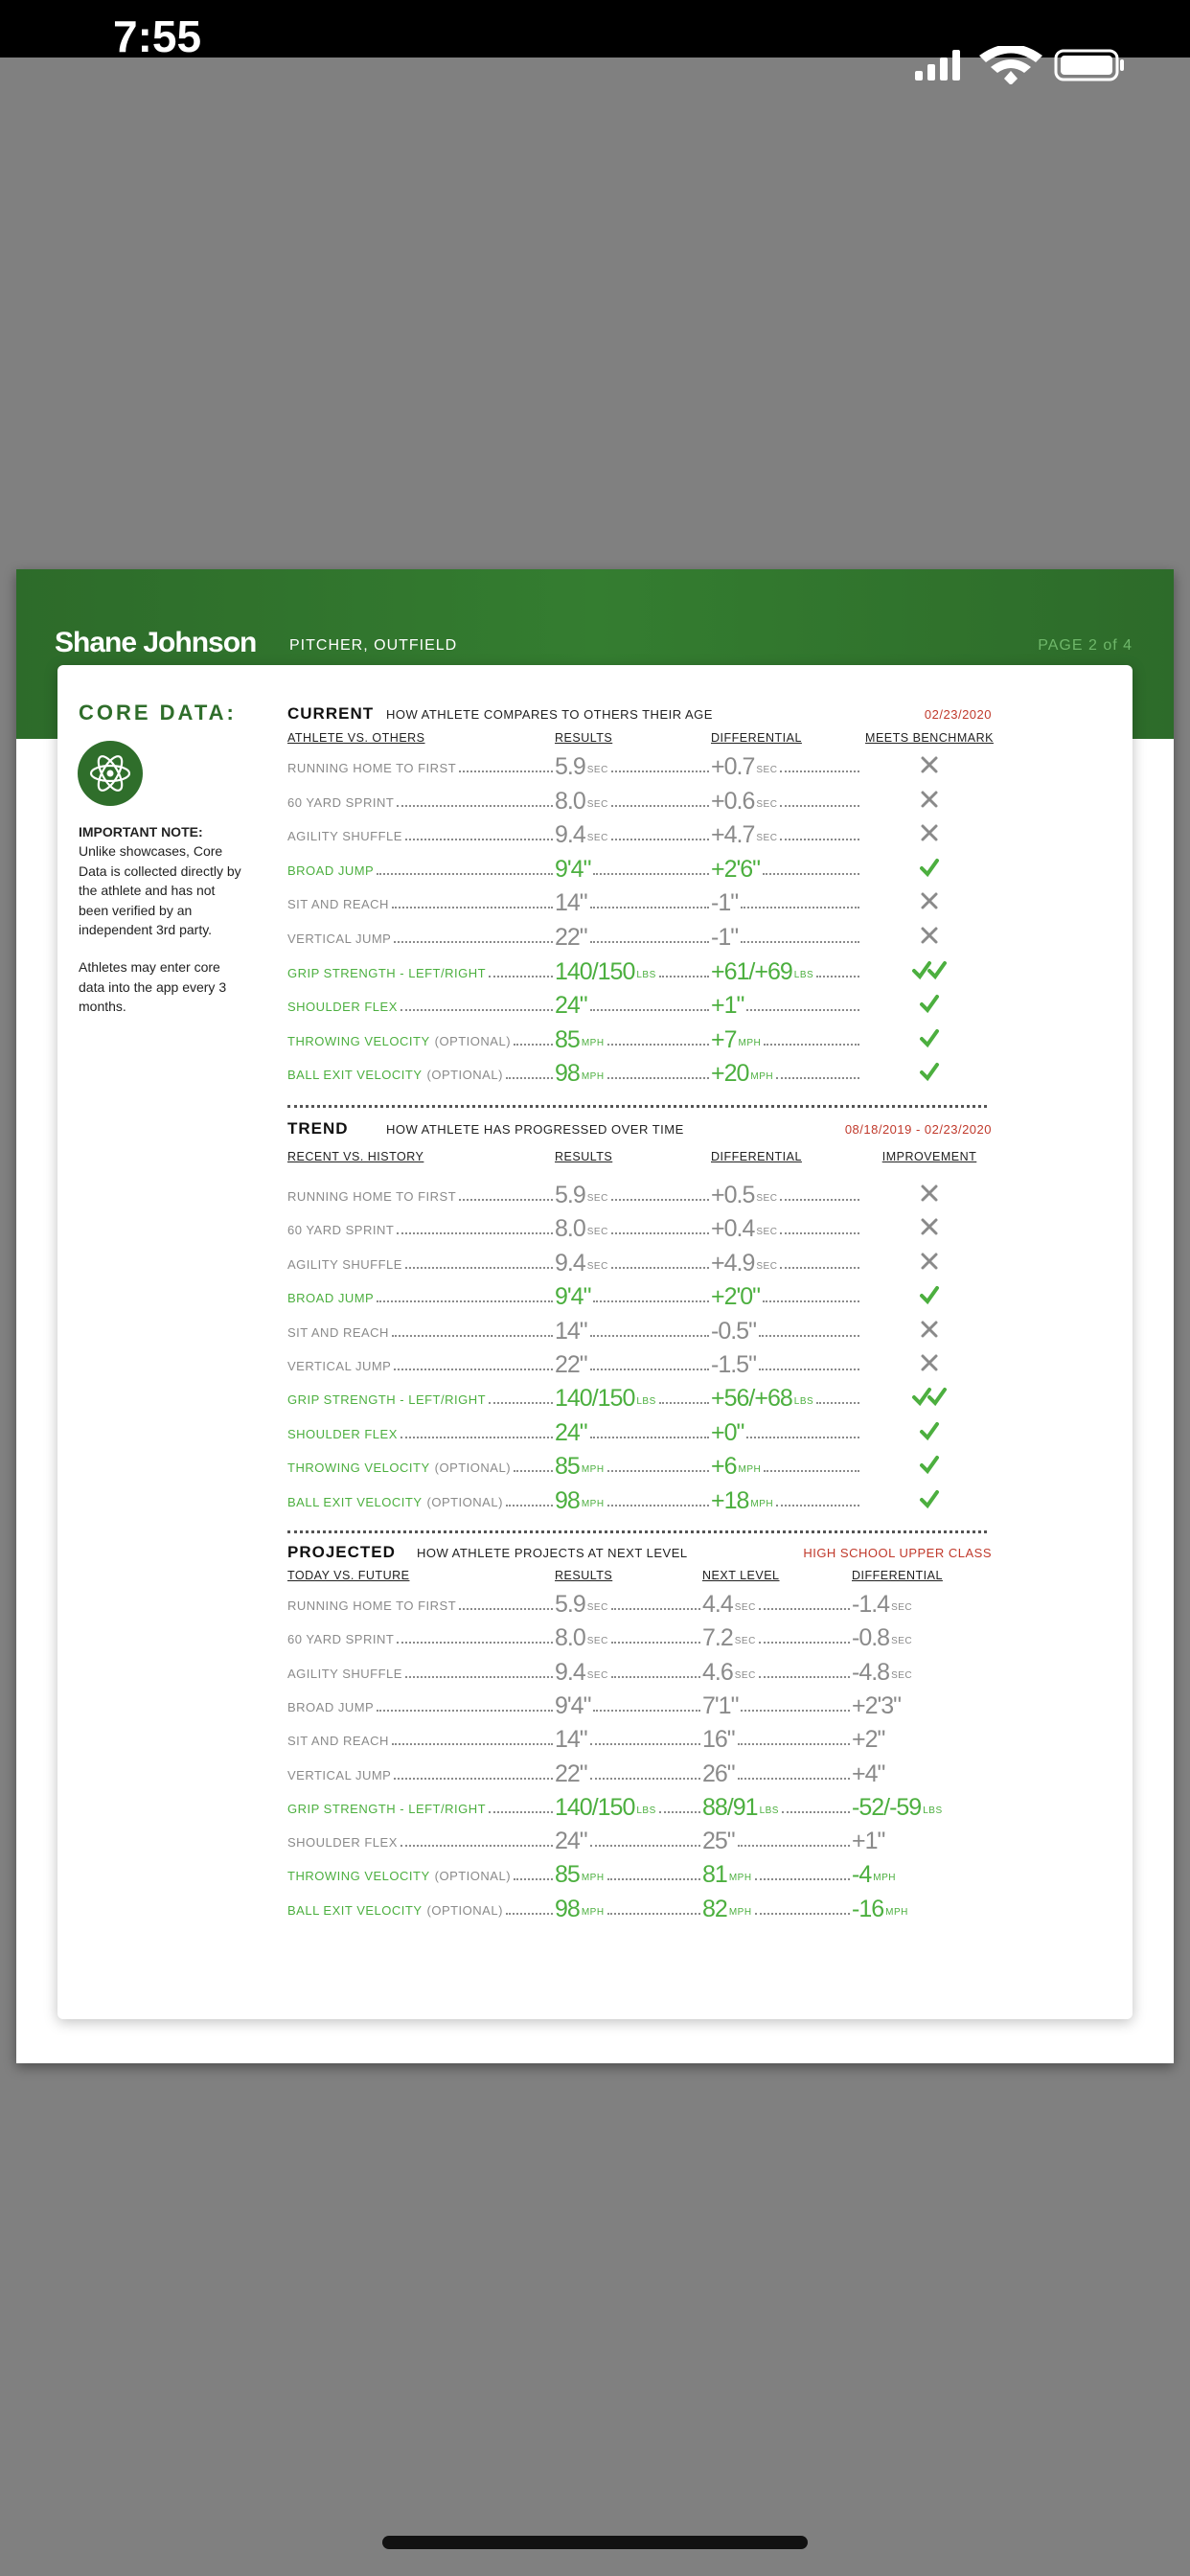 This screenshot has width=1190, height=2576. Describe the element at coordinates (568, 1875) in the screenshot. I see `value: 85` at that location.